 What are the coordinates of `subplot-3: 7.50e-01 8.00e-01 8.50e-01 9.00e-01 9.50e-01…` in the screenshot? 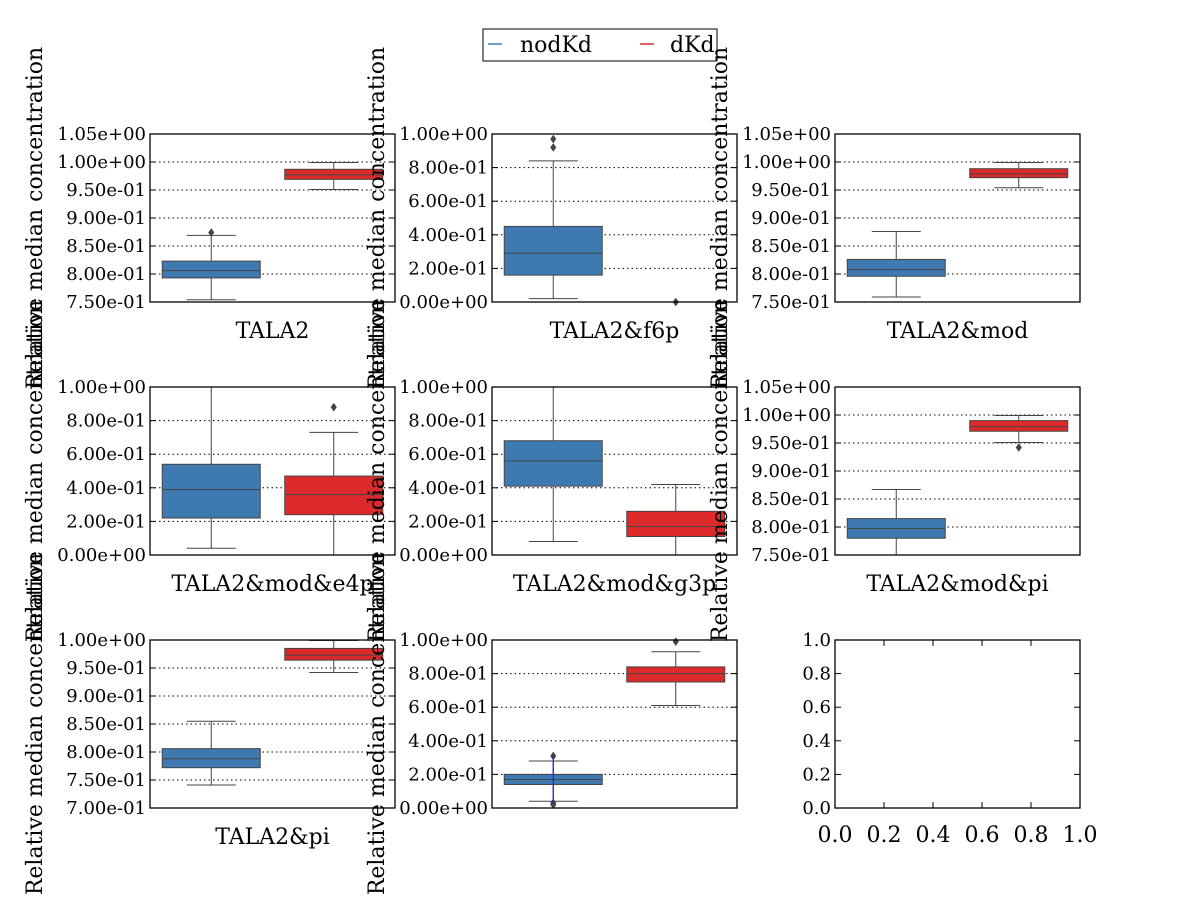 It's located at (894, 218).